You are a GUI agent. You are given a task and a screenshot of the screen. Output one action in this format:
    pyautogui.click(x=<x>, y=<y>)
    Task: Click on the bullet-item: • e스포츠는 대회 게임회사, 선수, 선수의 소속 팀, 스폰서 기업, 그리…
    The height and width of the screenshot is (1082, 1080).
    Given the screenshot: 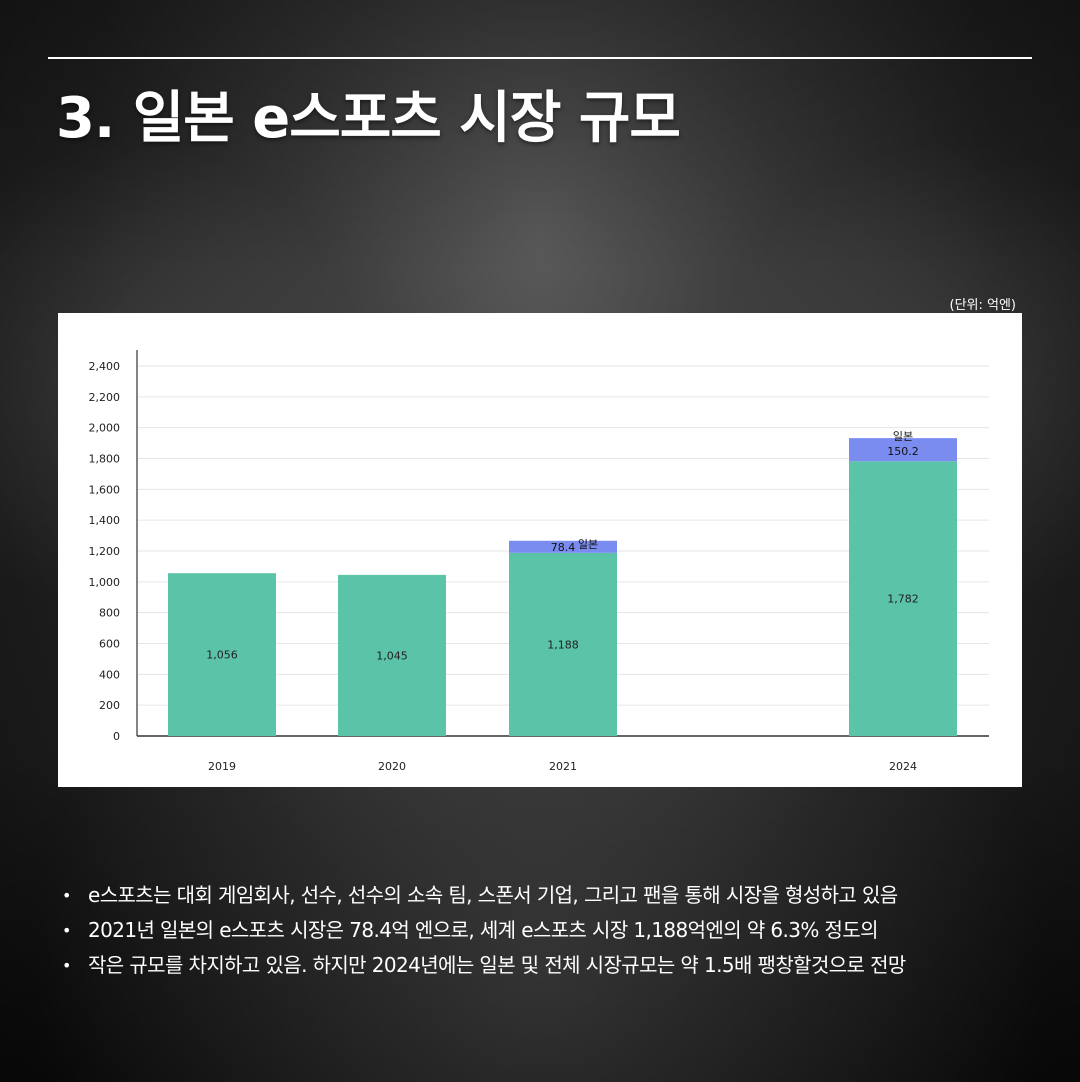 What is the action you would take?
    pyautogui.click(x=557, y=895)
    